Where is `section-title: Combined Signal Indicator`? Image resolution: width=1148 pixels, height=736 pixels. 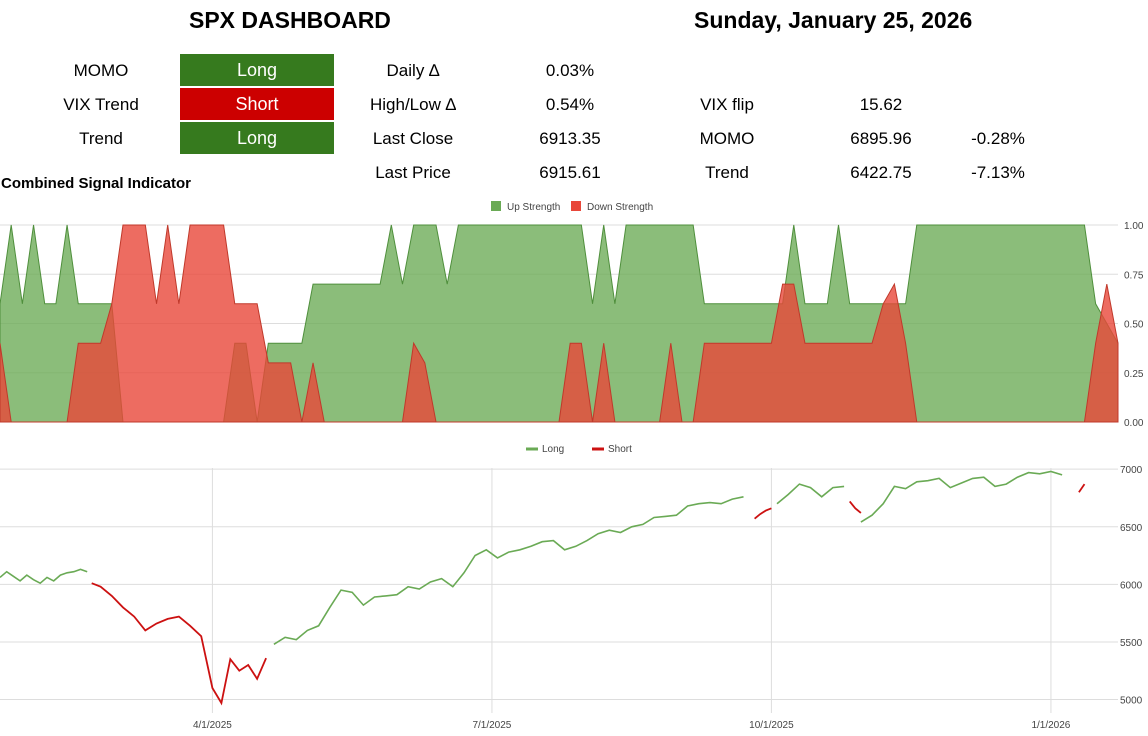
section-title: Combined Signal Indicator is located at coordinates (96, 183).